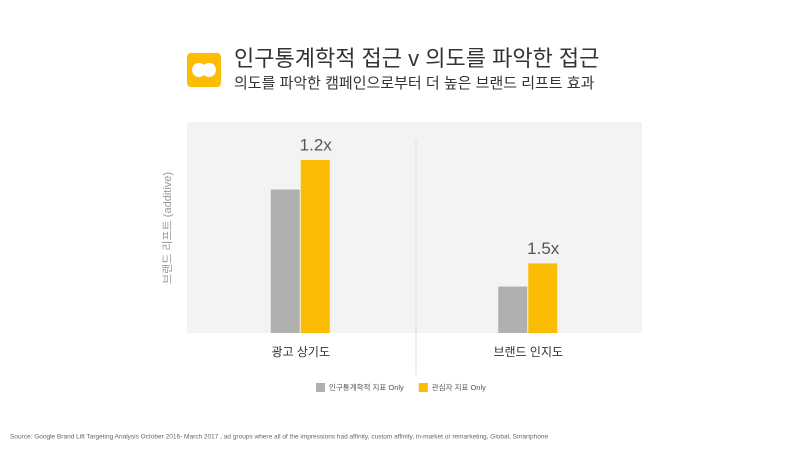 This screenshot has width=805, height=451. What do you see at coordinates (416, 58) in the screenshot?
I see `chart-title: 인구통계학적 접근 v 의도를 파악한 접근` at bounding box center [416, 58].